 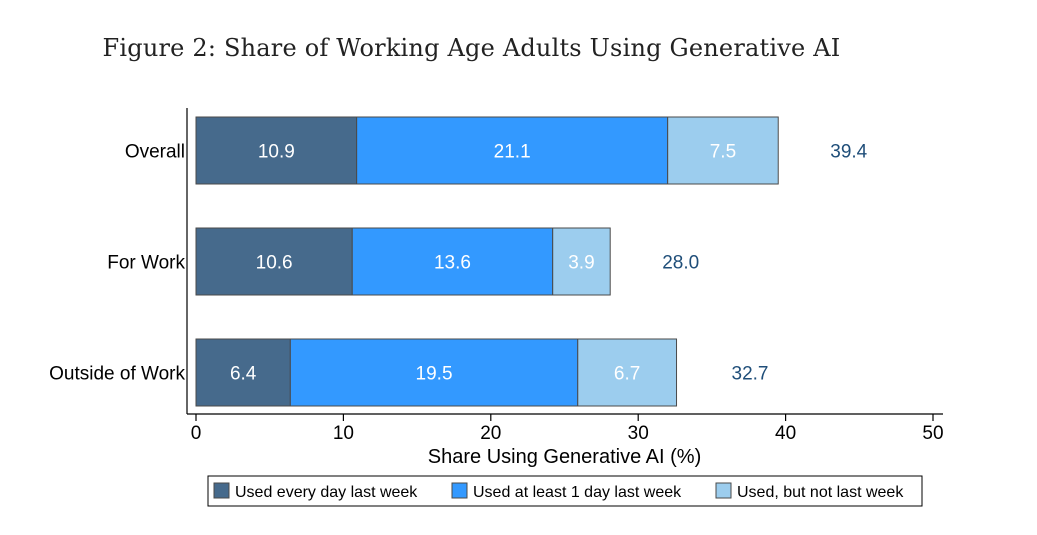 I want to click on legend-label: Used every day last week, so click(x=326, y=492).